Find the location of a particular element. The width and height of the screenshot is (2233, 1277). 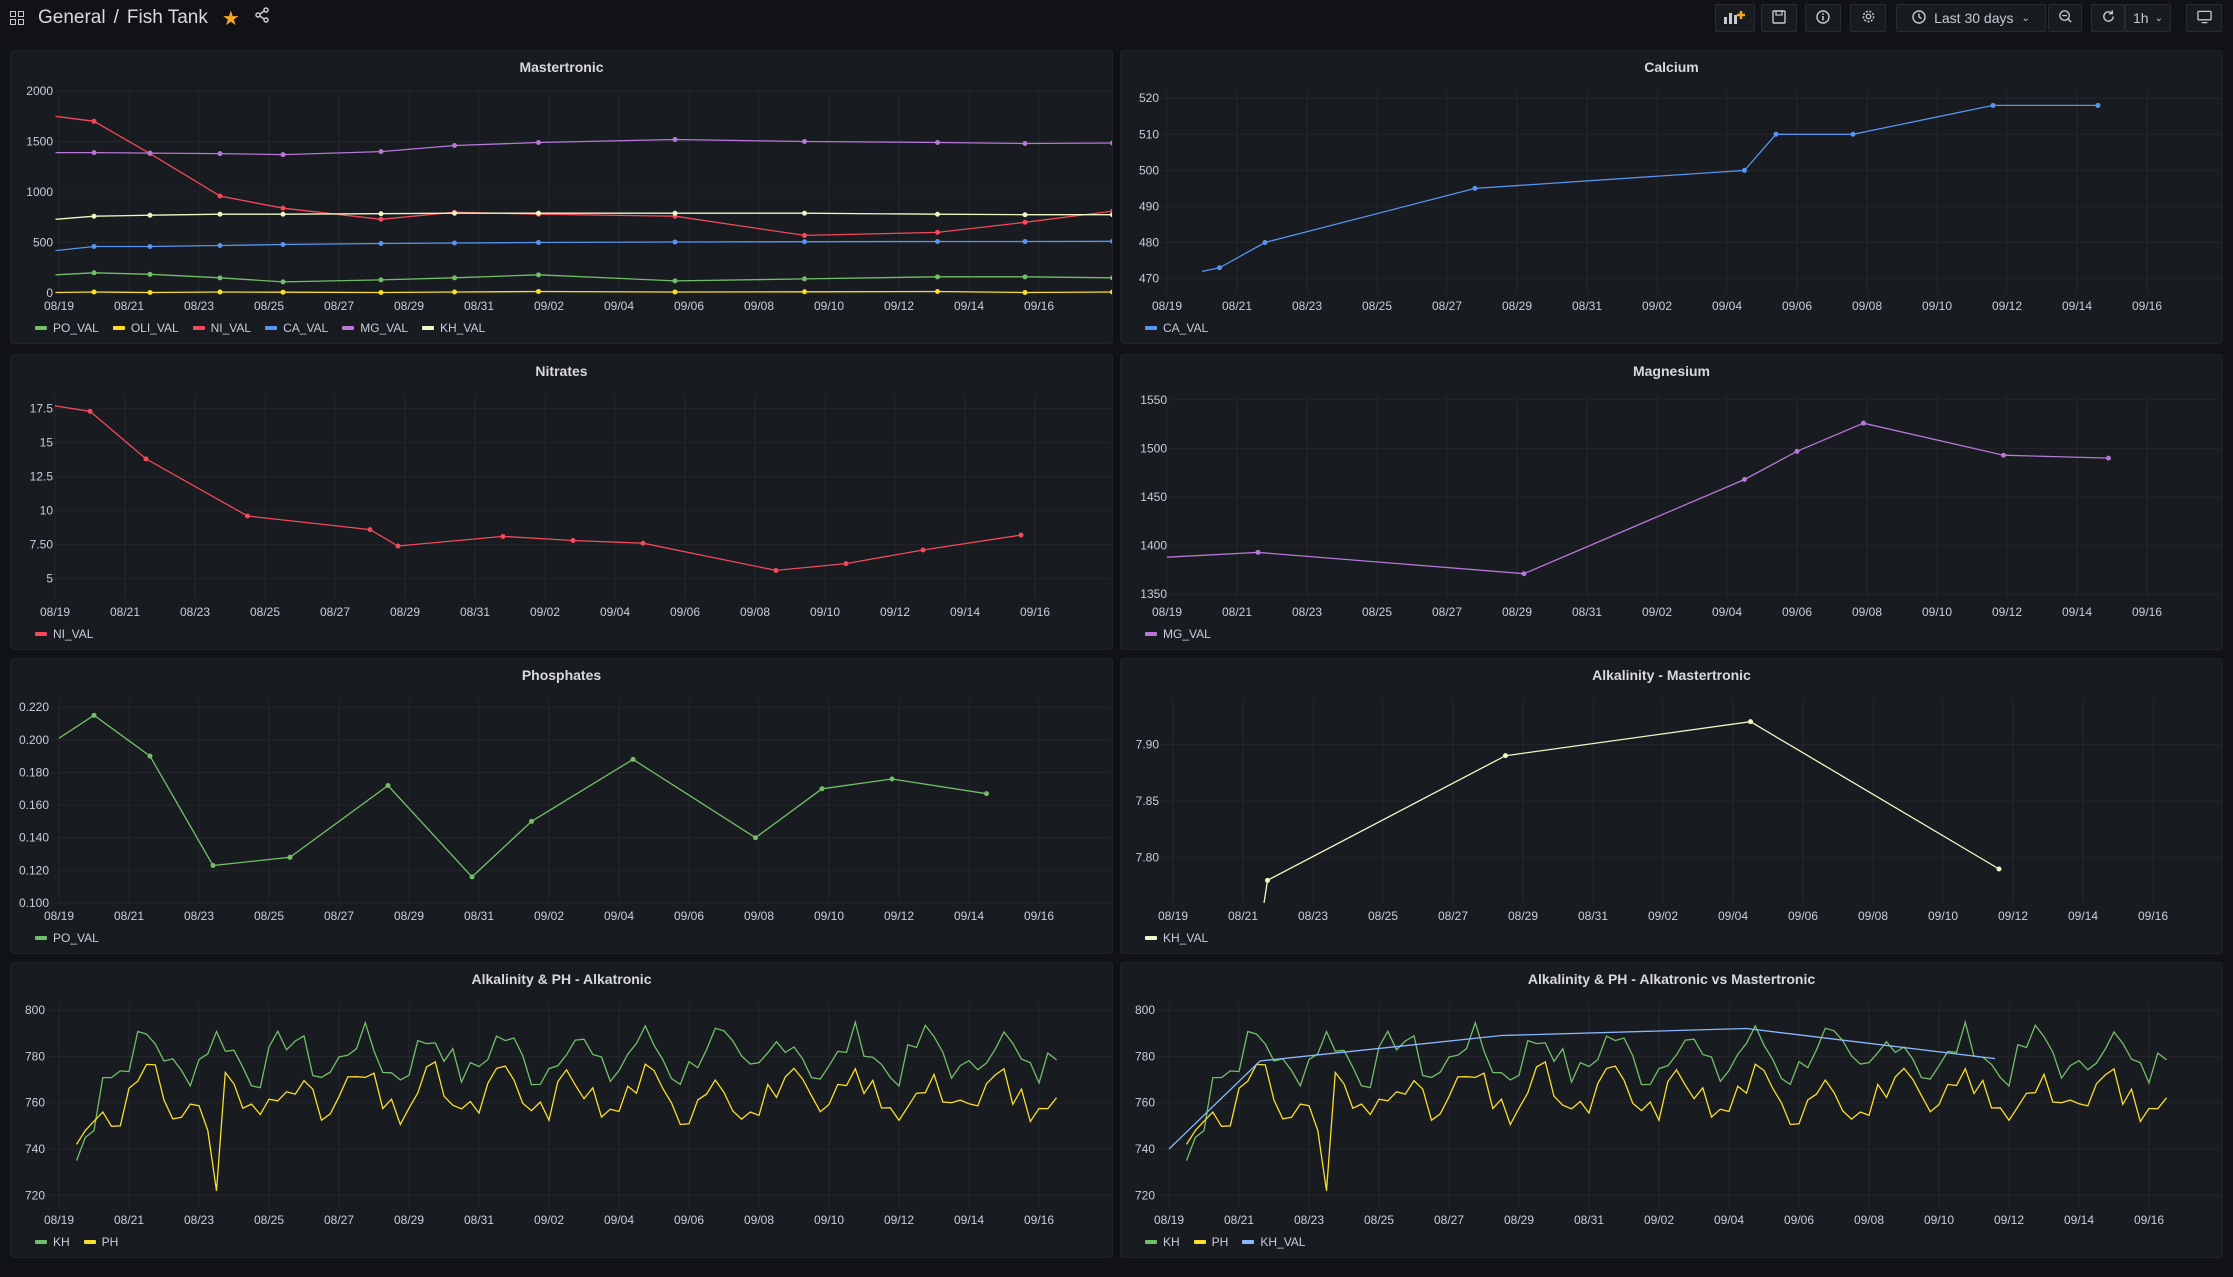

save-dashboard-button is located at coordinates (1779, 18).